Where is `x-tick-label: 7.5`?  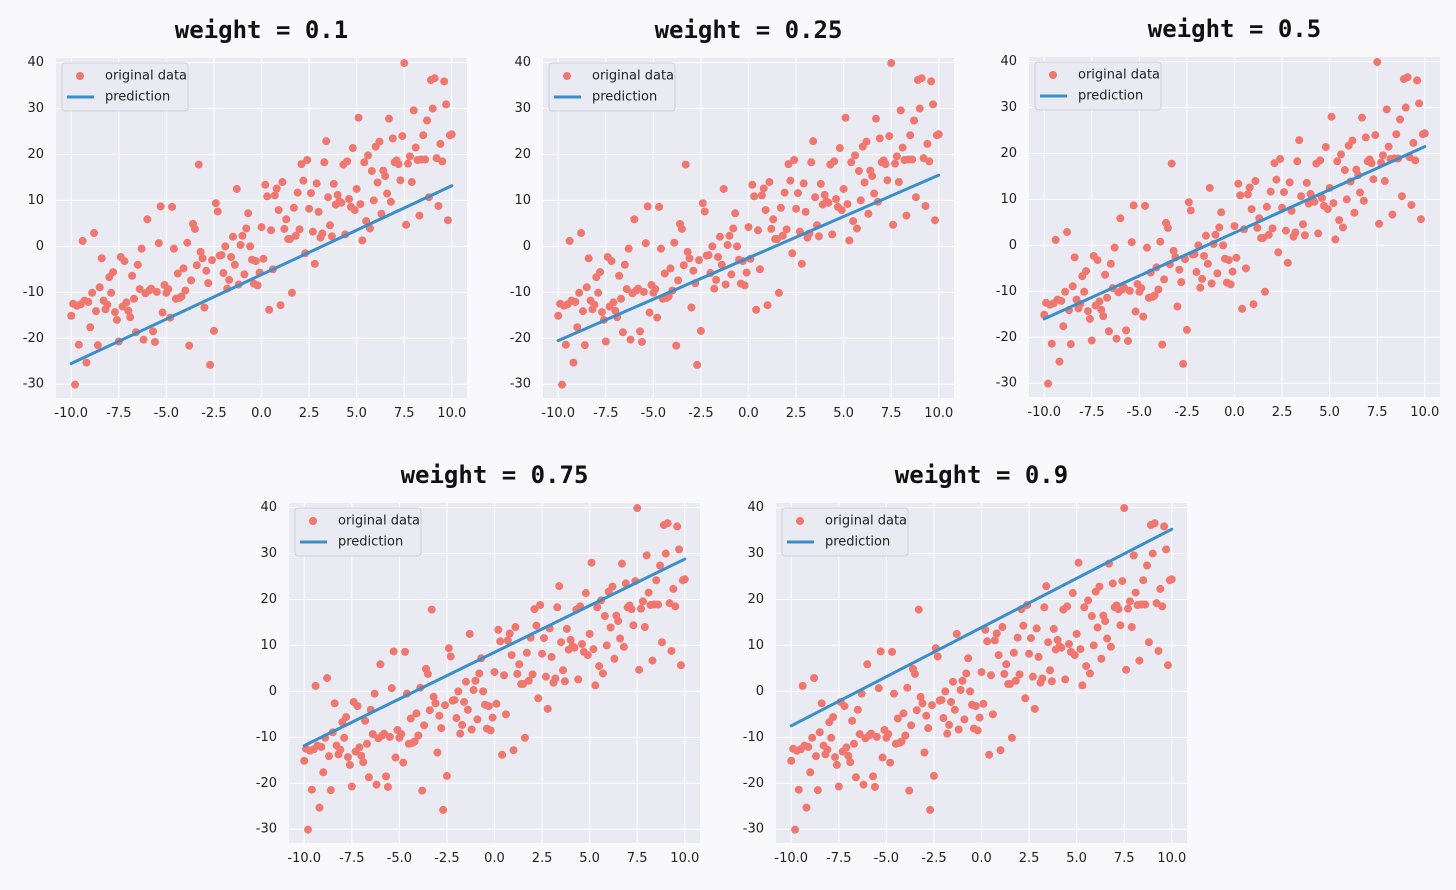
x-tick-label: 7.5 is located at coordinates (637, 858).